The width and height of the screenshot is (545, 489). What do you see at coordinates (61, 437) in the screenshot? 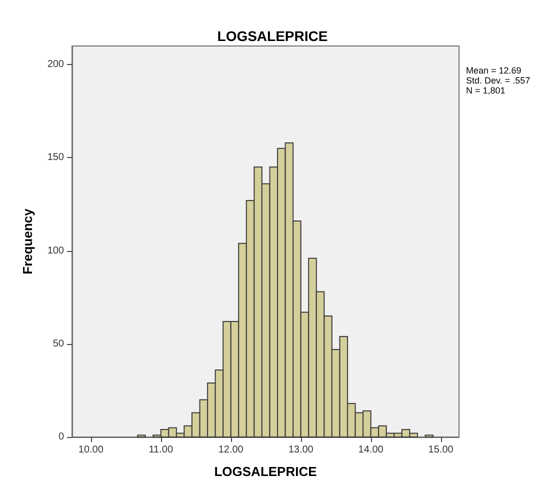
I see `y-tick-label: 0` at bounding box center [61, 437].